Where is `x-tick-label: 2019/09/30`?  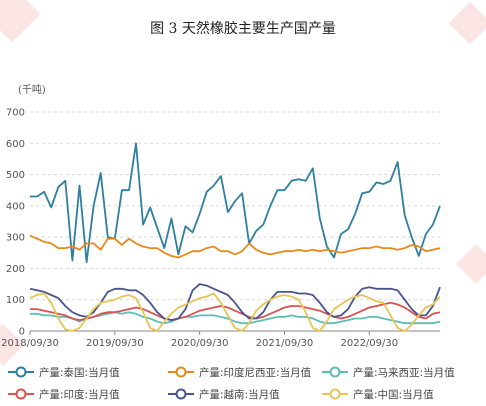 x-tick-label: 2019/09/30 is located at coordinates (115, 343).